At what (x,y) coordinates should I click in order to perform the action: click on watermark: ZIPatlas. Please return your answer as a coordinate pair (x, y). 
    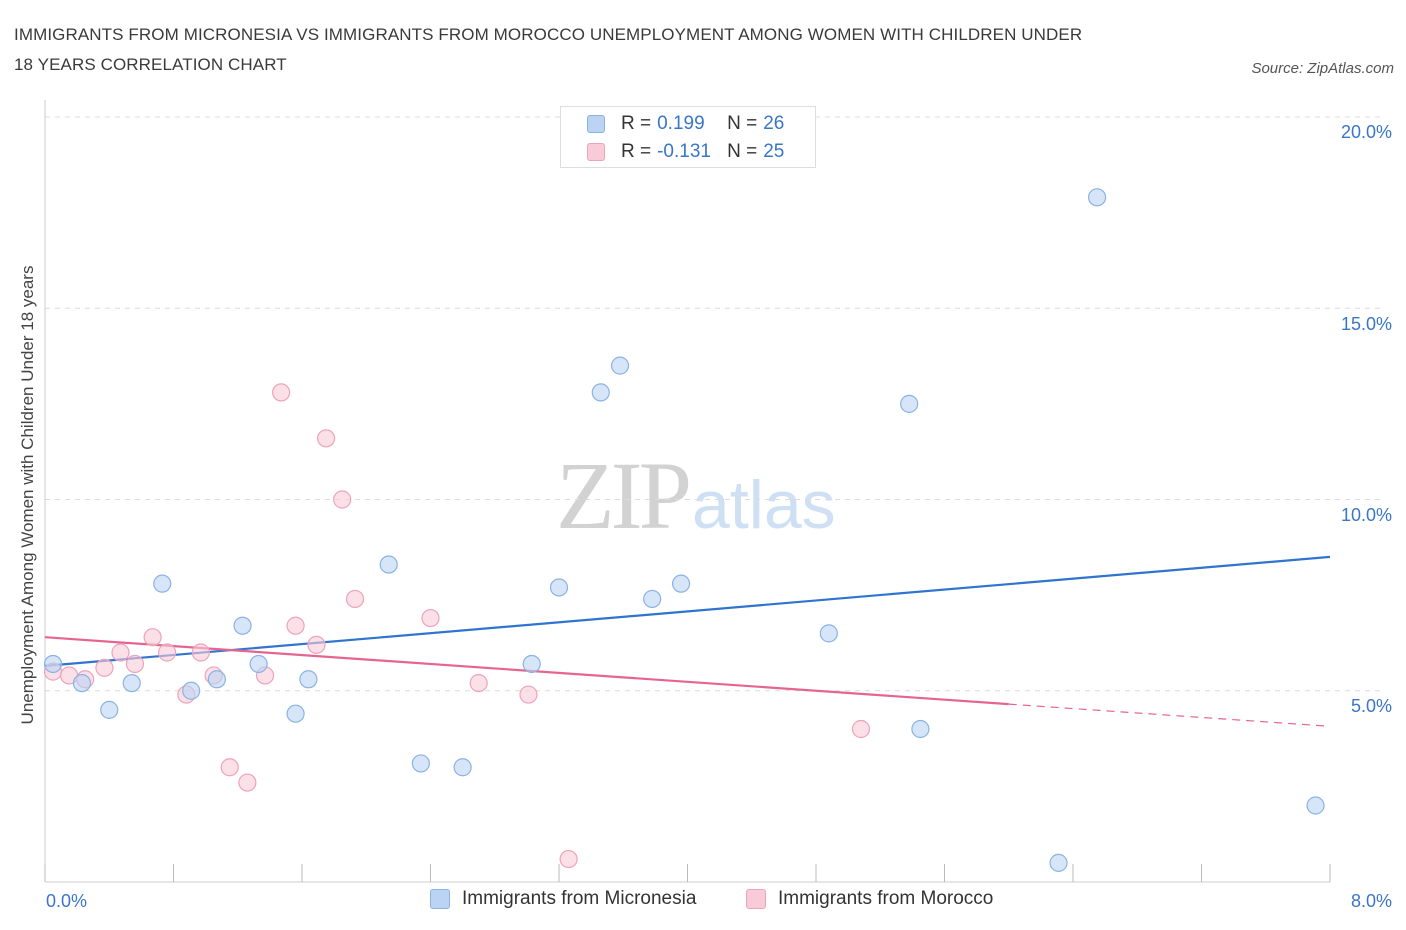
    Looking at the image, I should click on (696, 495).